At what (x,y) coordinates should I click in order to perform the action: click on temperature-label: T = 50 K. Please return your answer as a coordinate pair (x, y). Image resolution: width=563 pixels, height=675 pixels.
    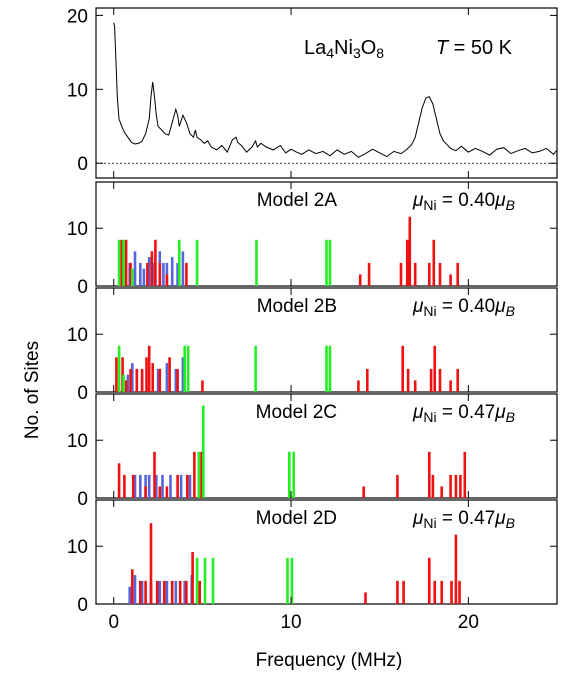
    Looking at the image, I should click on (474, 48).